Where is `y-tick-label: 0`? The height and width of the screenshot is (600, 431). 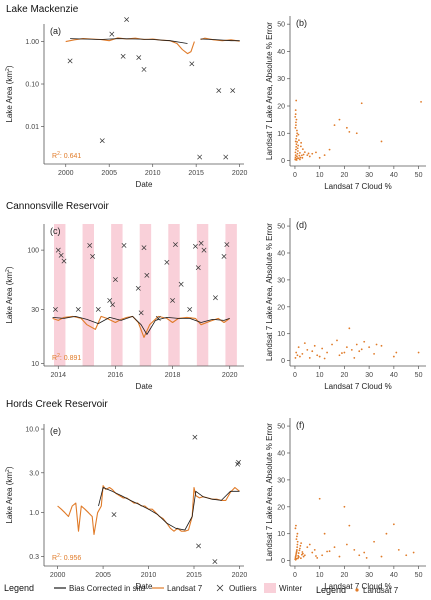 y-tick-label: 0 is located at coordinates (283, 161).